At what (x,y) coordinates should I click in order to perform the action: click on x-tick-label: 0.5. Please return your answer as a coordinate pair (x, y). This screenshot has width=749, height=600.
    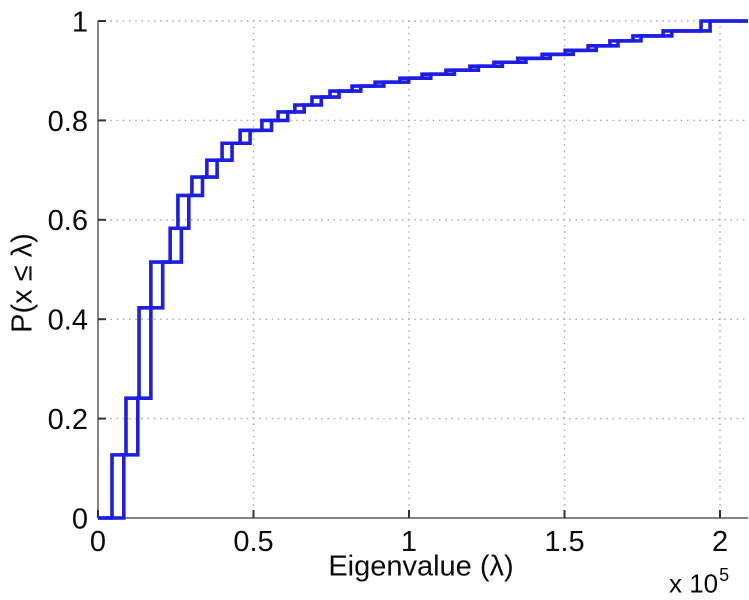
    Looking at the image, I should click on (253, 542).